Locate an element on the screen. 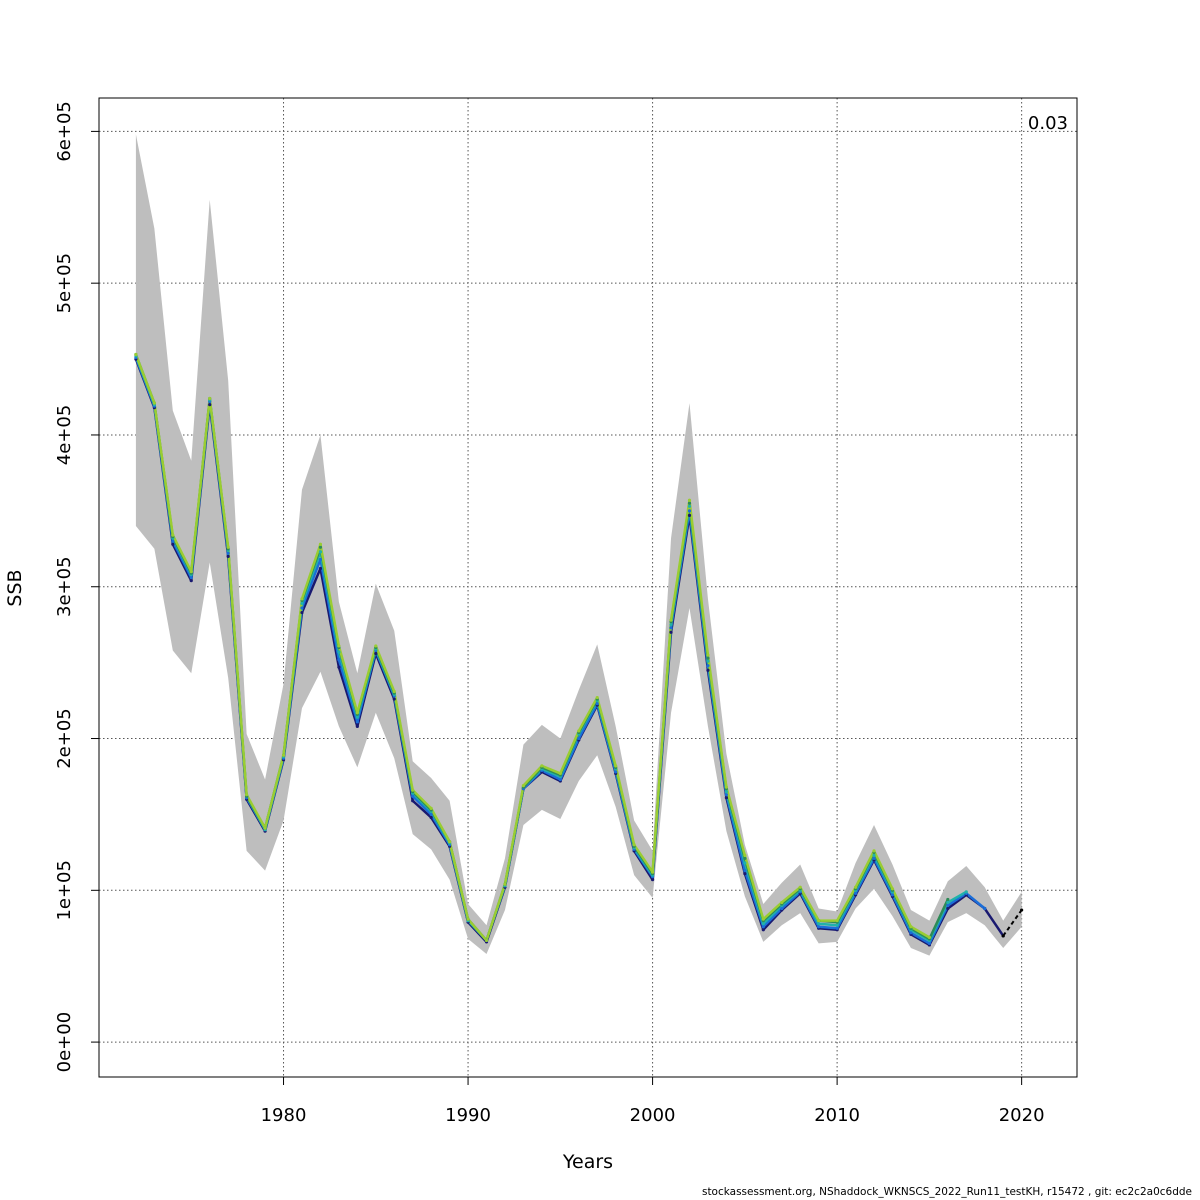 The width and height of the screenshot is (1200, 1200). x-tick-label: 2020 is located at coordinates (1022, 1115).